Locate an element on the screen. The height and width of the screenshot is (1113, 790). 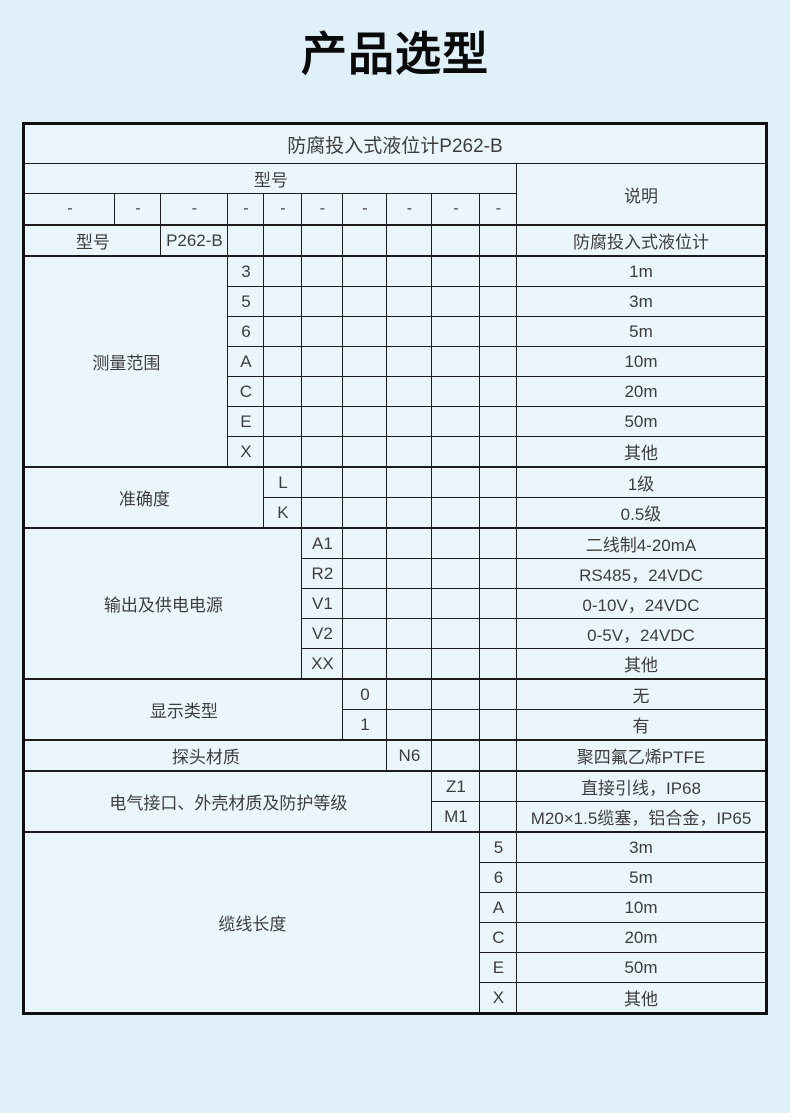
section-row: 电气接口、外壳材质及防护等级 Z1 直接引线，IP68 is located at coordinates (395, 801).